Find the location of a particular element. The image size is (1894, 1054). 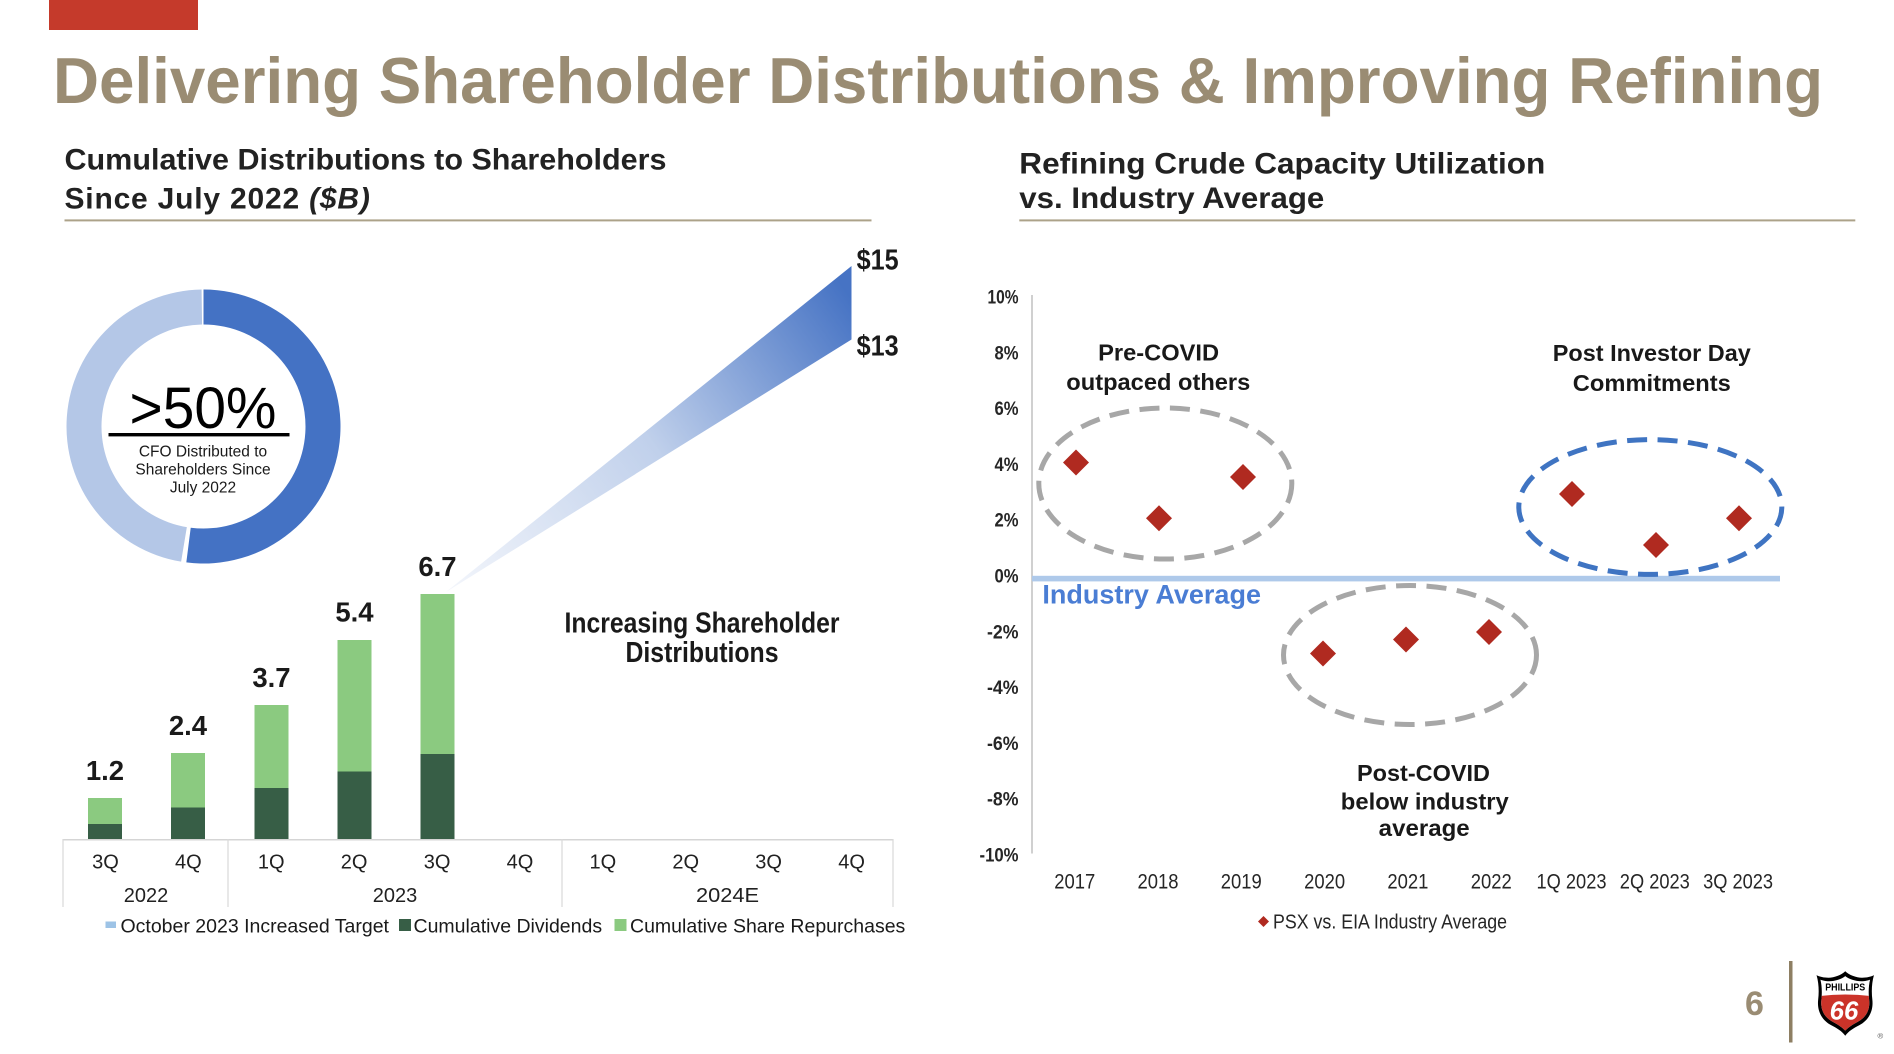

svg-text: >50% is located at coordinates (203, 408).